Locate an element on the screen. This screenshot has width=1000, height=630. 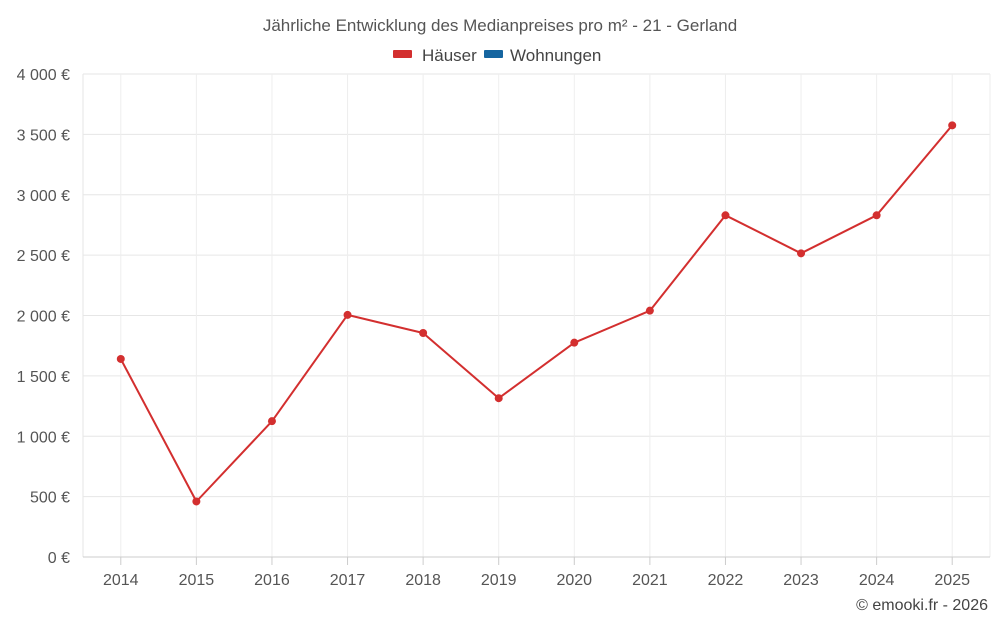
credit-text: © emooki.fr - 2026 is located at coordinates (922, 605).